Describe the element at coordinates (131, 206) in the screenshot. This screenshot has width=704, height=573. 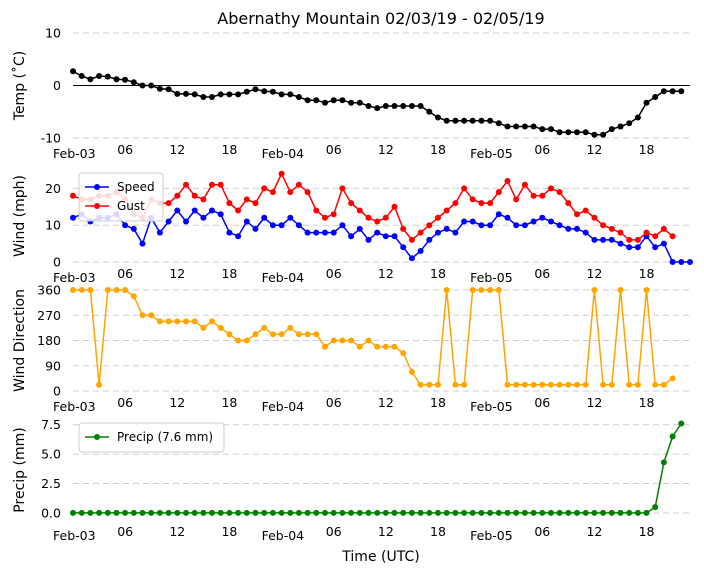
I see `wind-legend-label: Gust` at that location.